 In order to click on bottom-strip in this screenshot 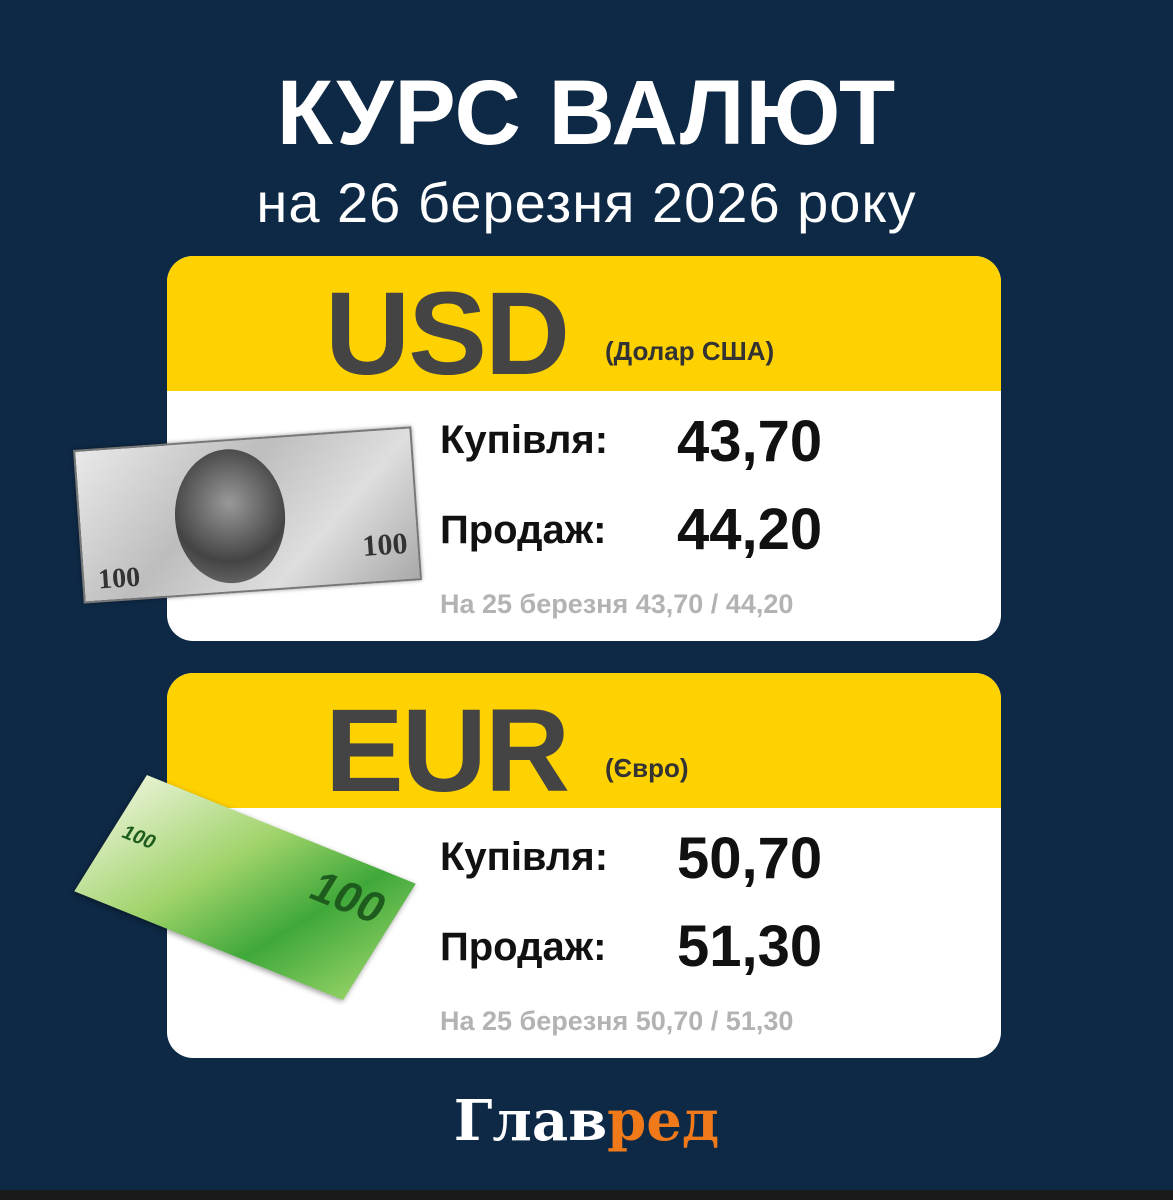, I will do `click(586, 1195)`.